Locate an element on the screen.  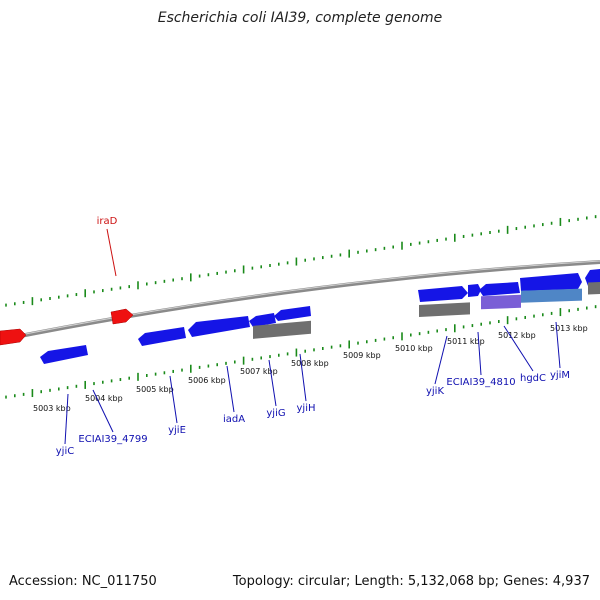
kbp-label: 5003 kbp is located at coordinates (52, 408).